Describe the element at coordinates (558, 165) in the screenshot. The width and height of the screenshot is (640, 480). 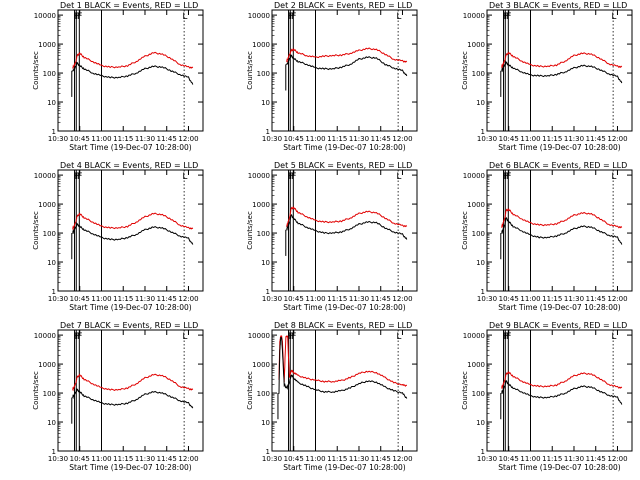
I see `panel-title: Det 6 BLACK = Events, RED = LLD` at that location.